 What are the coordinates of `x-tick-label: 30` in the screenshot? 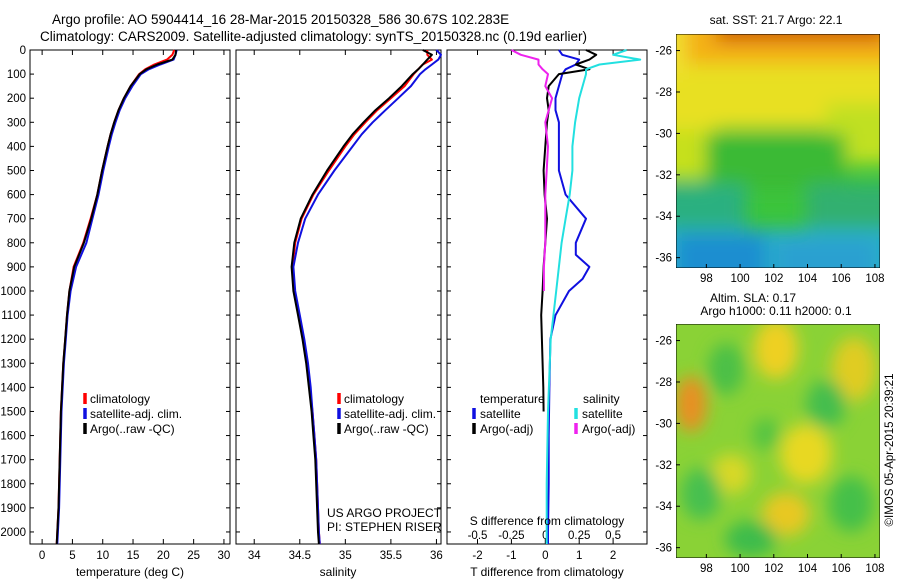 It's located at (224, 556).